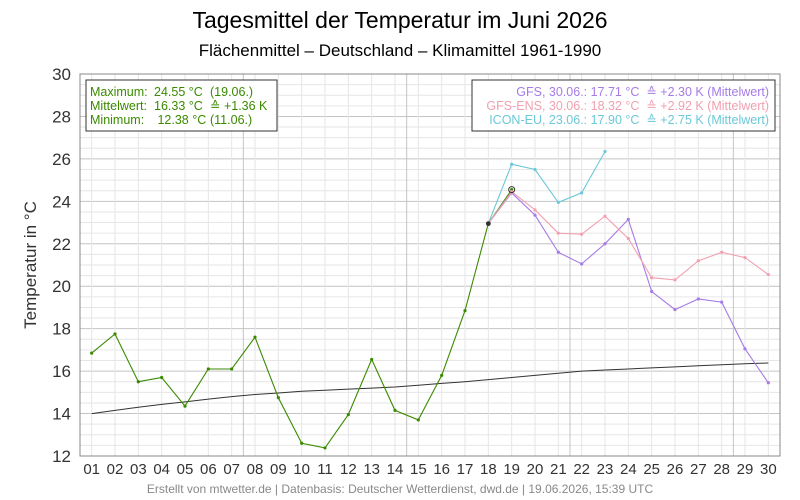 The image size is (800, 500). I want to click on join-marker, so click(488, 224).